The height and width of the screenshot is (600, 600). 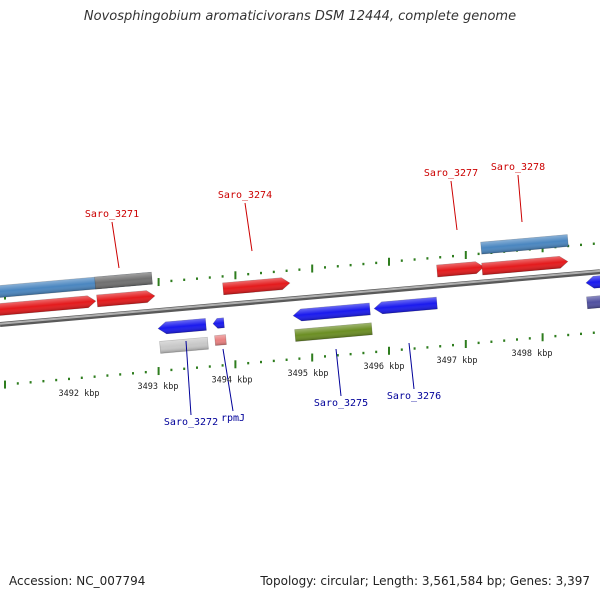 I want to click on gene-arrow-rpmj, so click(x=218, y=323).